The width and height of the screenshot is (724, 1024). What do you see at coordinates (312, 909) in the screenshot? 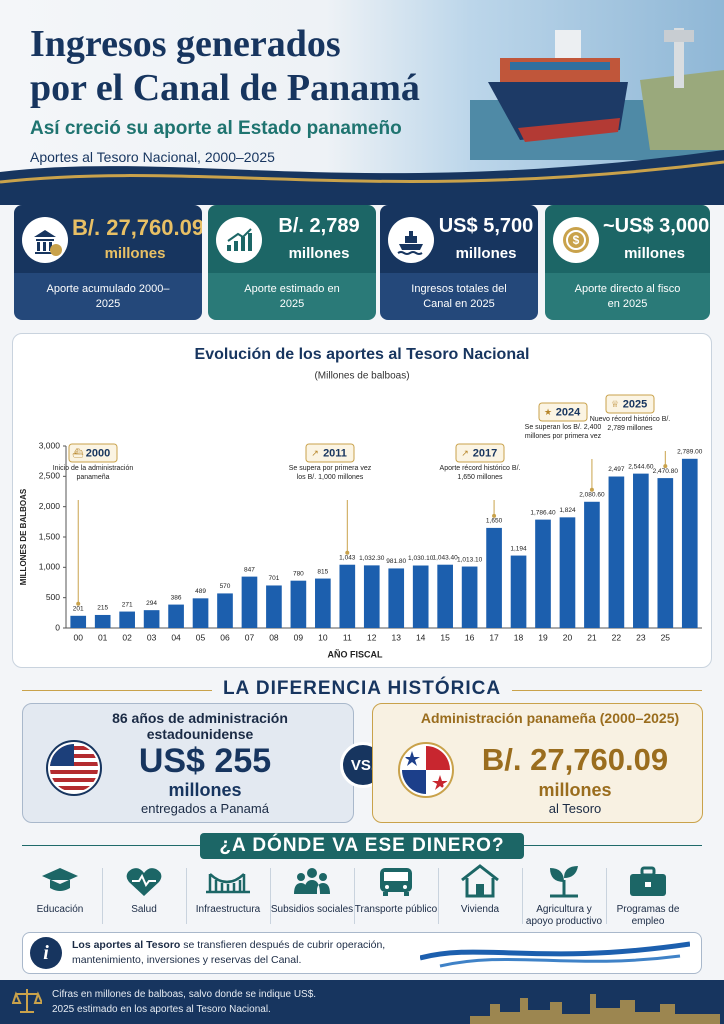
I see `use-label: Subsidios sociales` at bounding box center [312, 909].